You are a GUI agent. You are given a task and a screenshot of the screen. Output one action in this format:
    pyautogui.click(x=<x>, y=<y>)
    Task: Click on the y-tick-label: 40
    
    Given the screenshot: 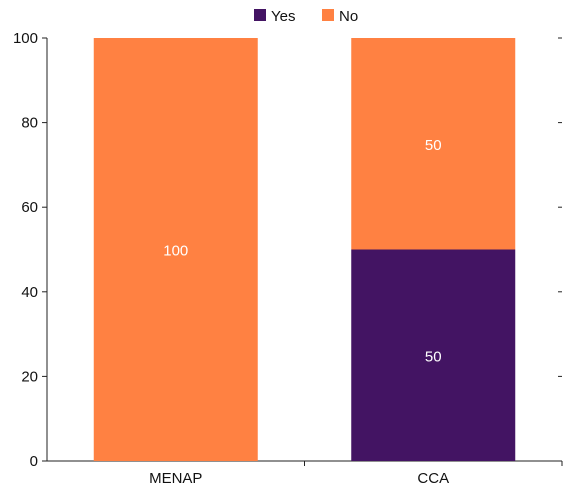 What is the action you would take?
    pyautogui.click(x=29, y=292)
    